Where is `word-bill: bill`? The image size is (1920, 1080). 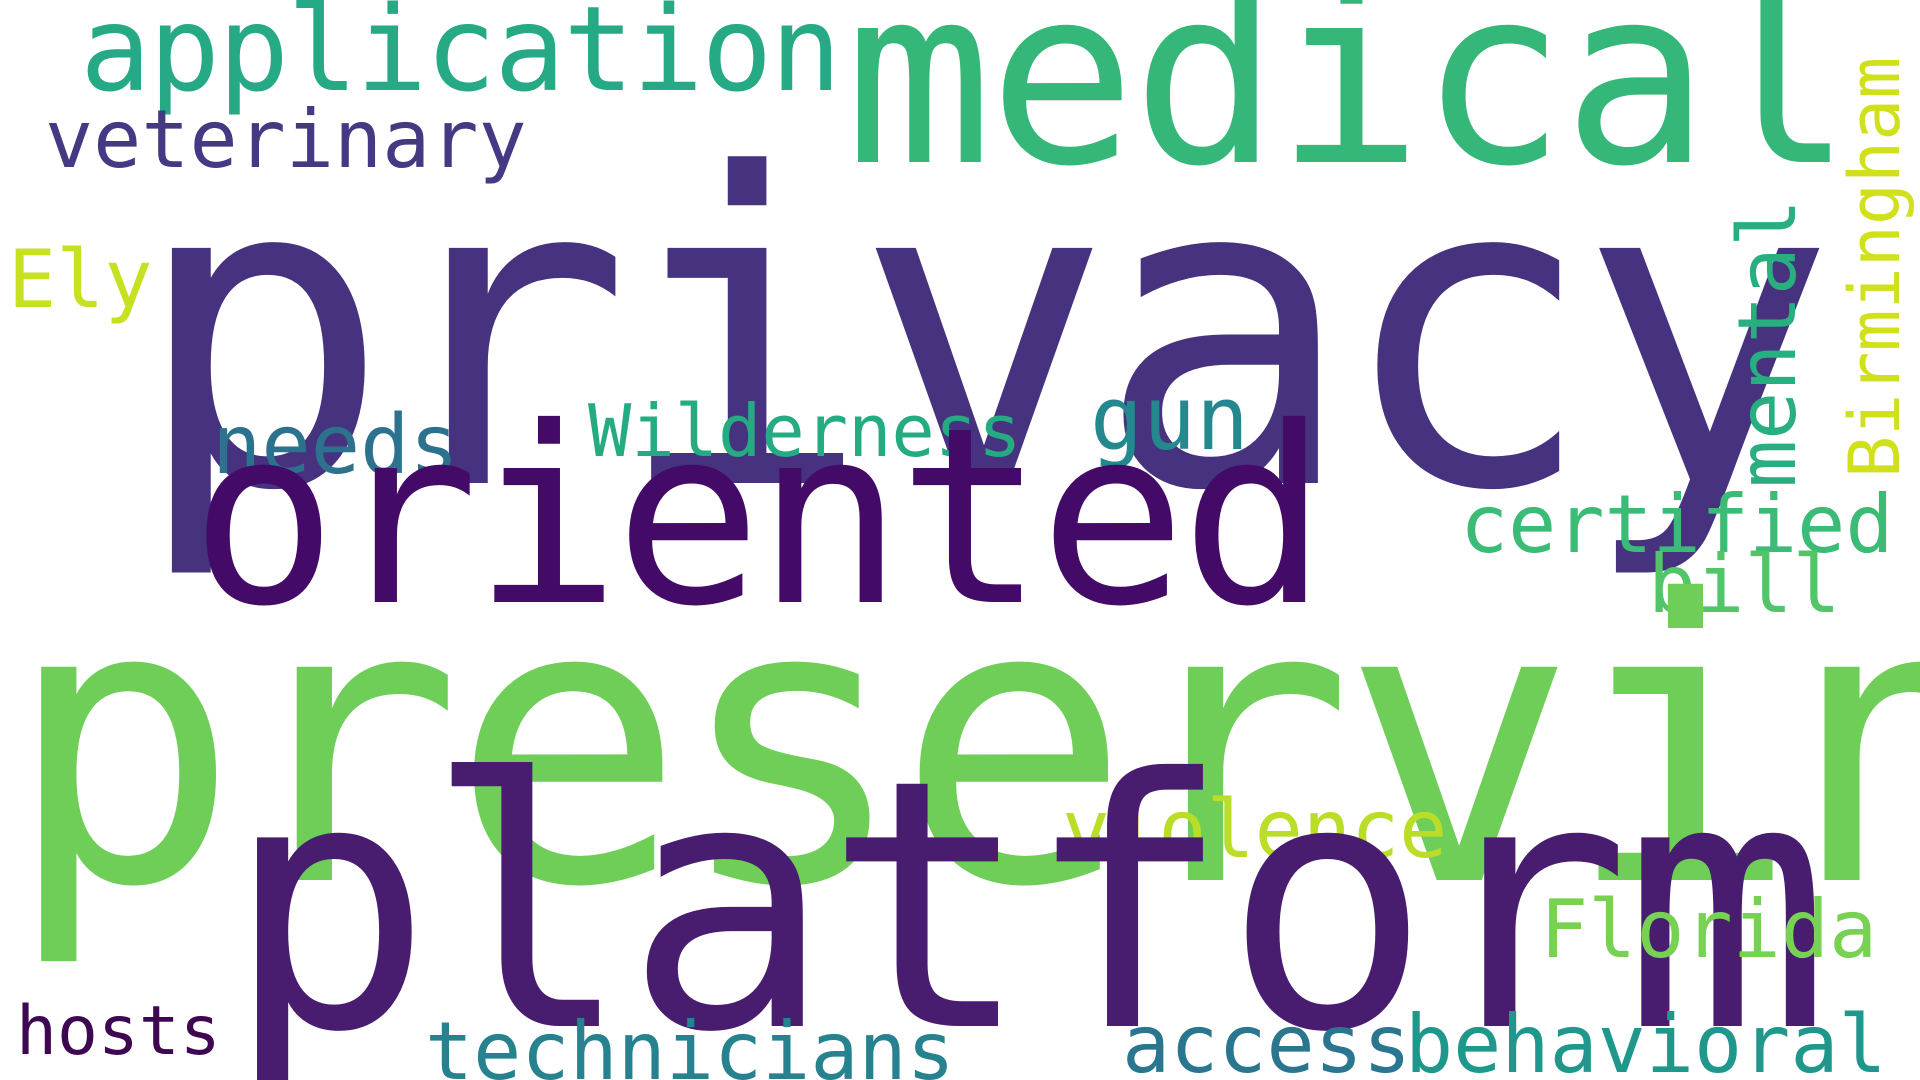 word-bill: bill is located at coordinates (1744, 584).